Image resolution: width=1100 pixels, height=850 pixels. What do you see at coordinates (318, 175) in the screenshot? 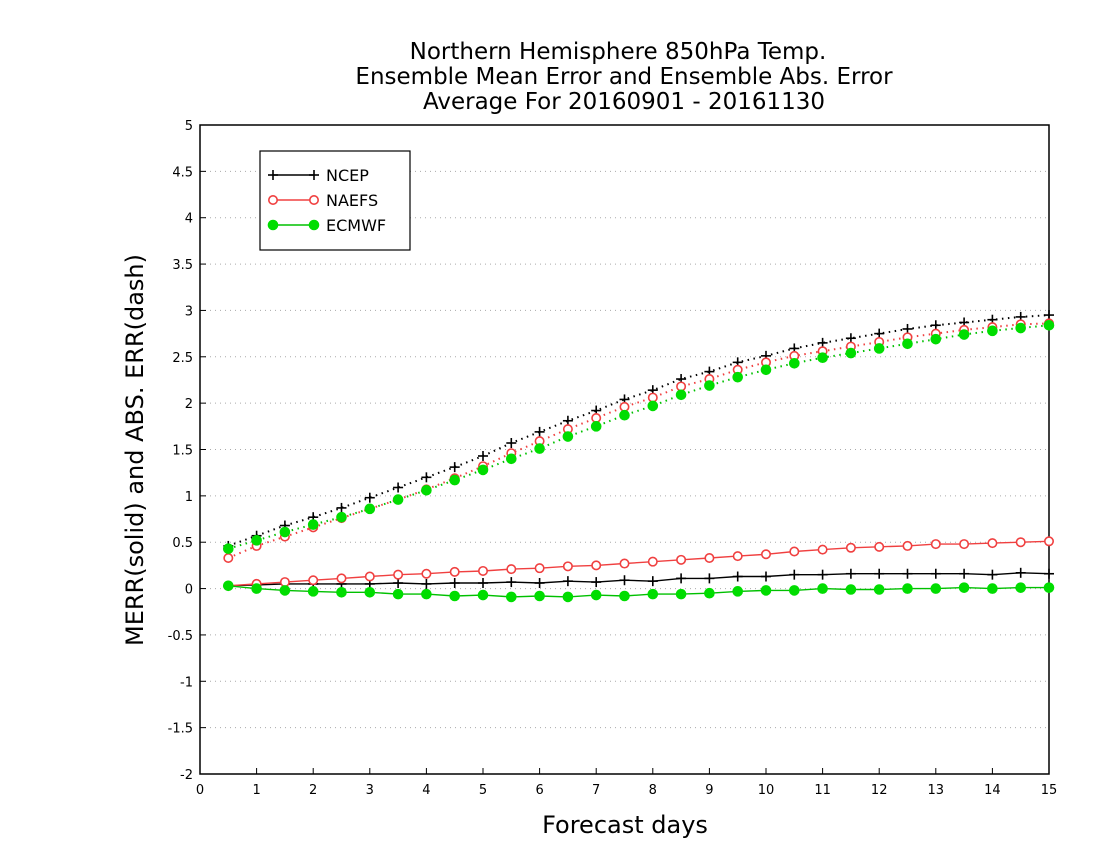
I see `legend-item-ncep: NCEP` at bounding box center [318, 175].